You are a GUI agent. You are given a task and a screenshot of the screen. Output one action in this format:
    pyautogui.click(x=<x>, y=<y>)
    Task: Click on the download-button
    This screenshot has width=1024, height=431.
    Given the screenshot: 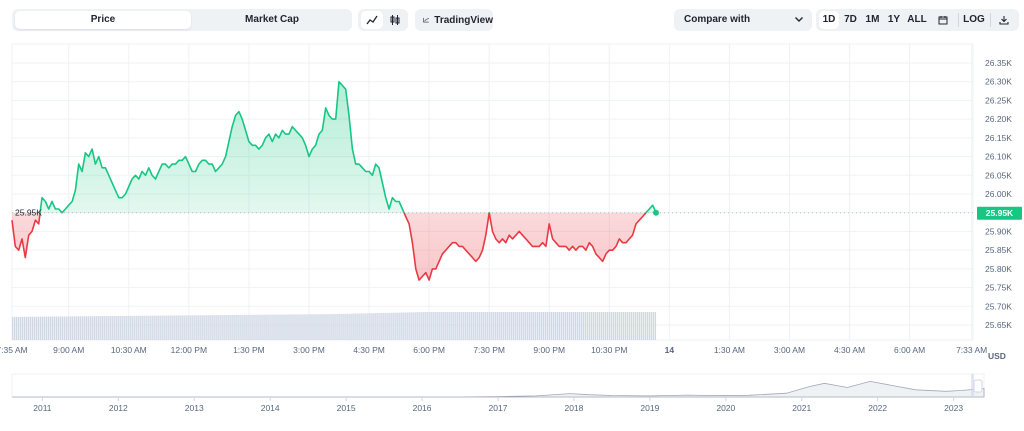 What is the action you would take?
    pyautogui.click(x=1004, y=20)
    